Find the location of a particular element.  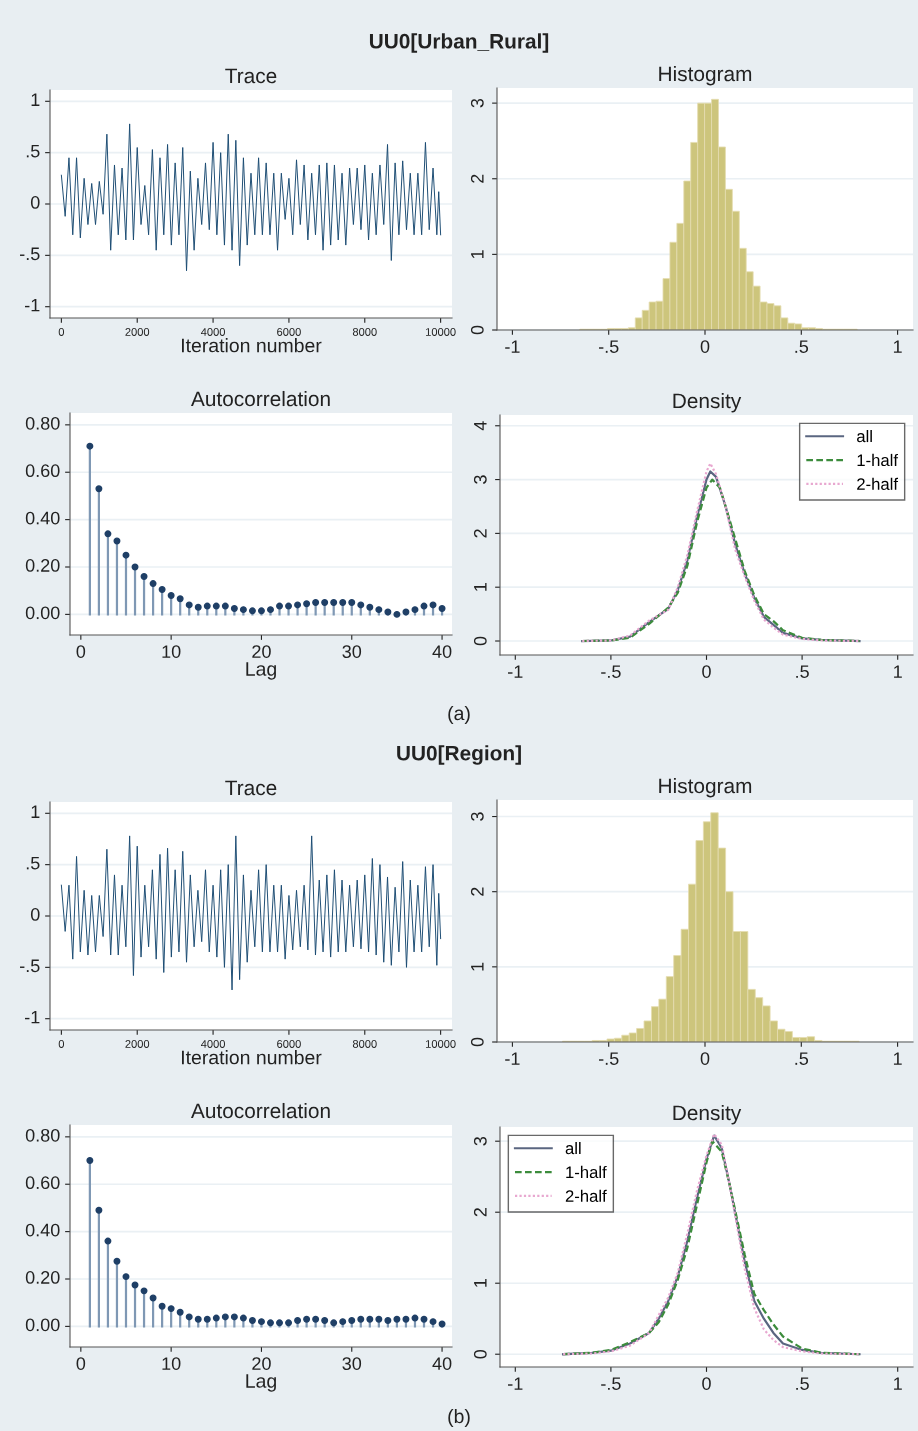

text: UU0[Urban_Rural] is located at coordinates (459, 43).